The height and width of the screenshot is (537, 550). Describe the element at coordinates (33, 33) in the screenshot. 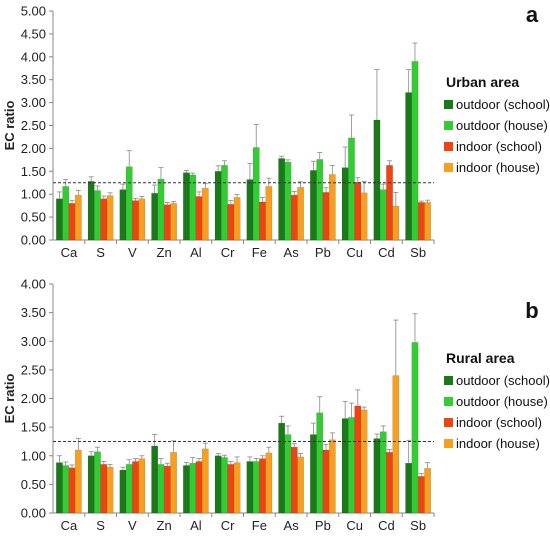

I see `y-tick-label: 4.50` at that location.